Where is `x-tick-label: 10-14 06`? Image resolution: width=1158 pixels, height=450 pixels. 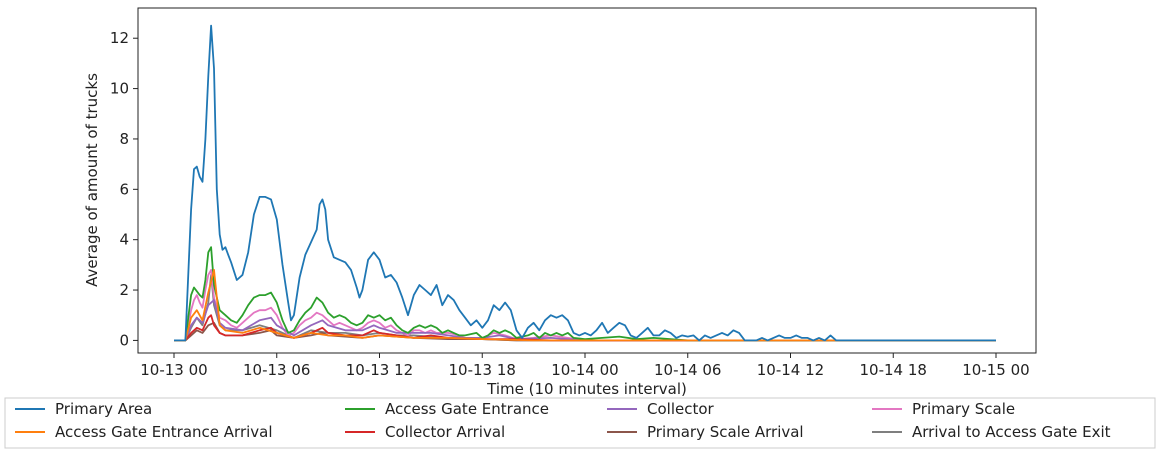 x-tick-label: 10-14 06 is located at coordinates (687, 370).